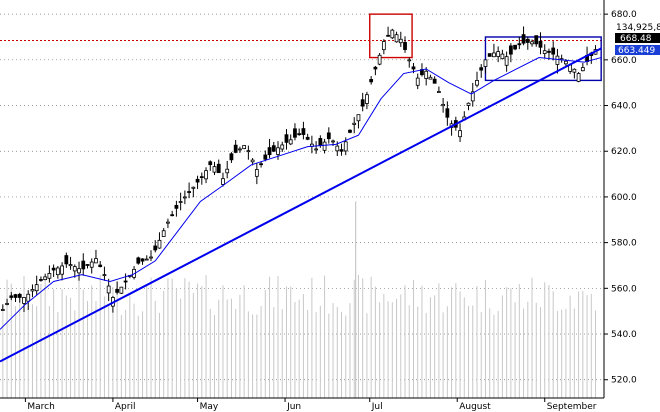 The width and height of the screenshot is (660, 412). Describe the element at coordinates (293, 407) in the screenshot. I see `month-label: Jun` at that location.